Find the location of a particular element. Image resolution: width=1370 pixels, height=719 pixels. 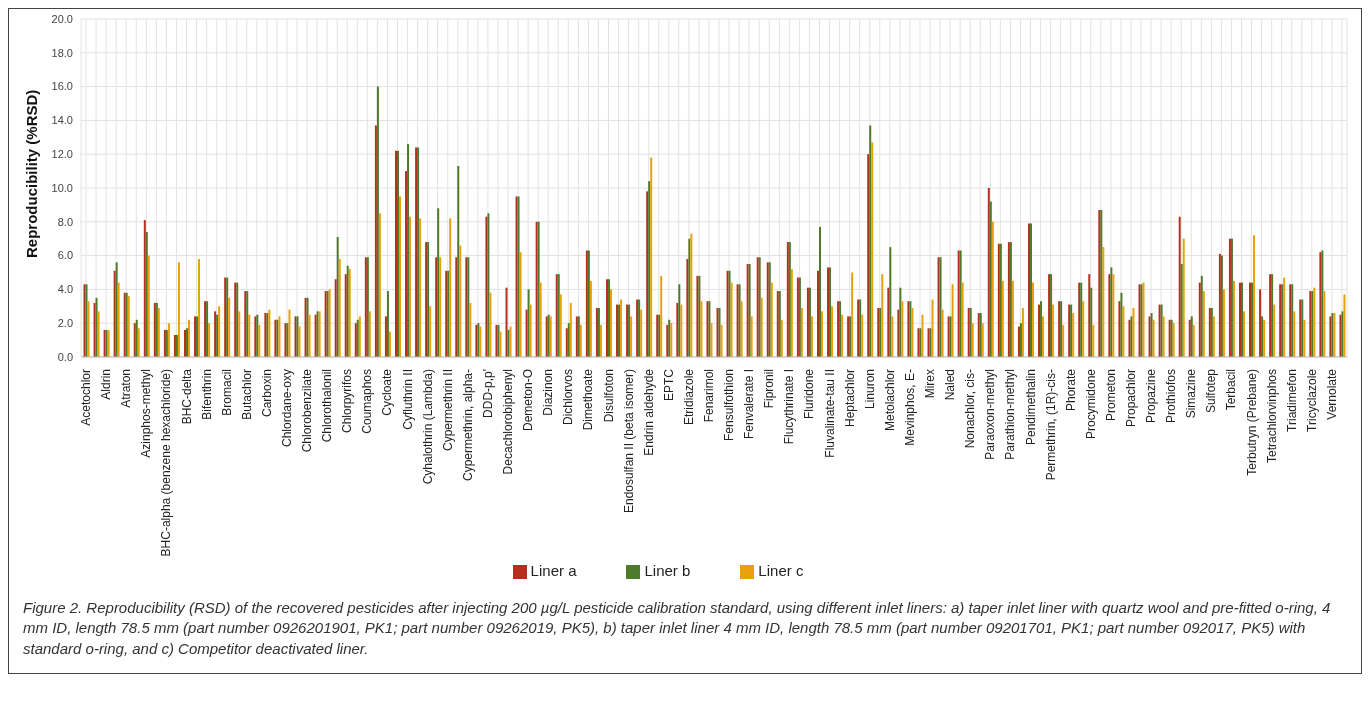

x-tick-label: Heptachlor is located at coordinates (849, 397).